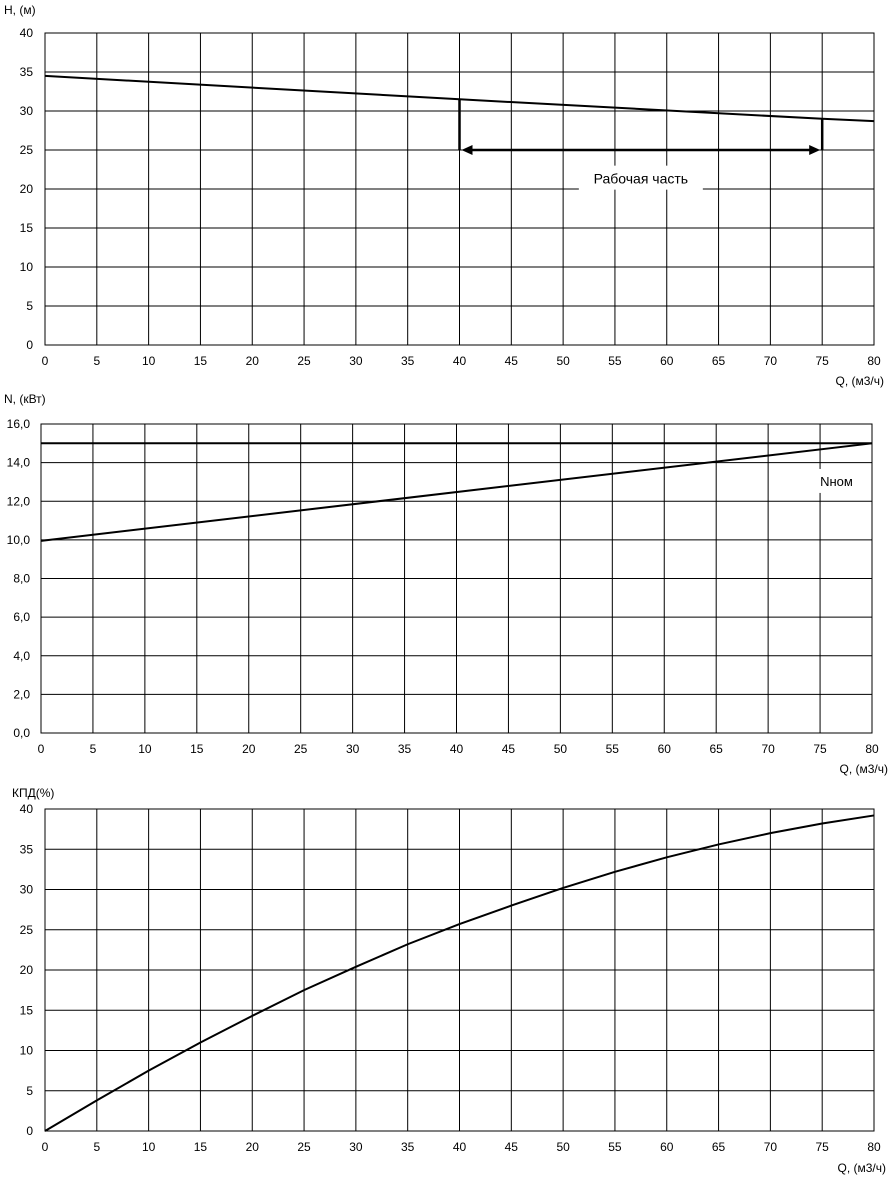 This screenshot has height=1183, width=893. Describe the element at coordinates (19, 463) in the screenshot. I see `y-tick-label: 14,0` at that location.